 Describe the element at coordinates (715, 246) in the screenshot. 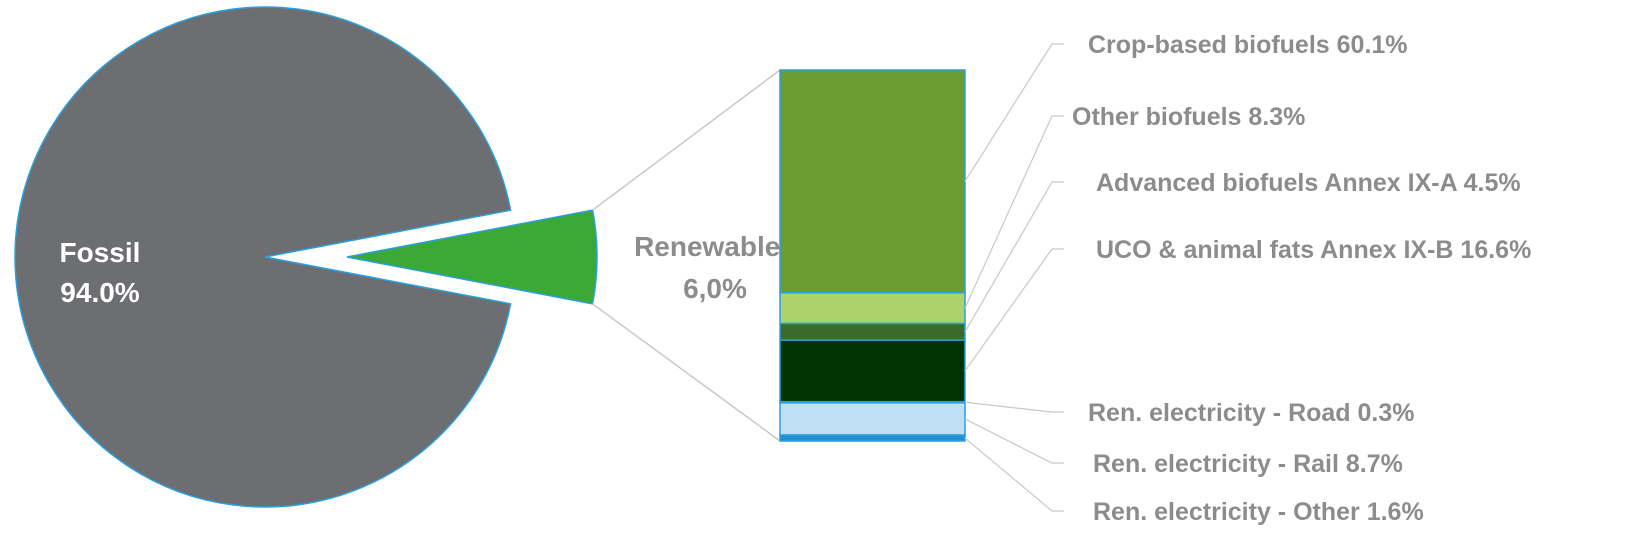

I see `renewables-label: Renewables` at that location.